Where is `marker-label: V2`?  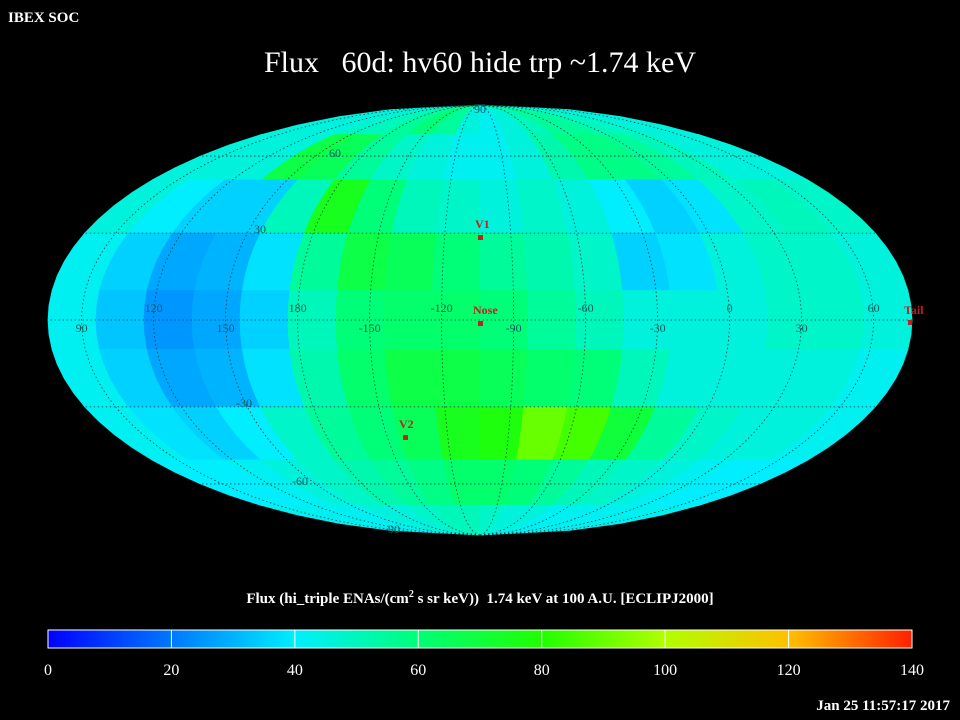 marker-label: V2 is located at coordinates (406, 424).